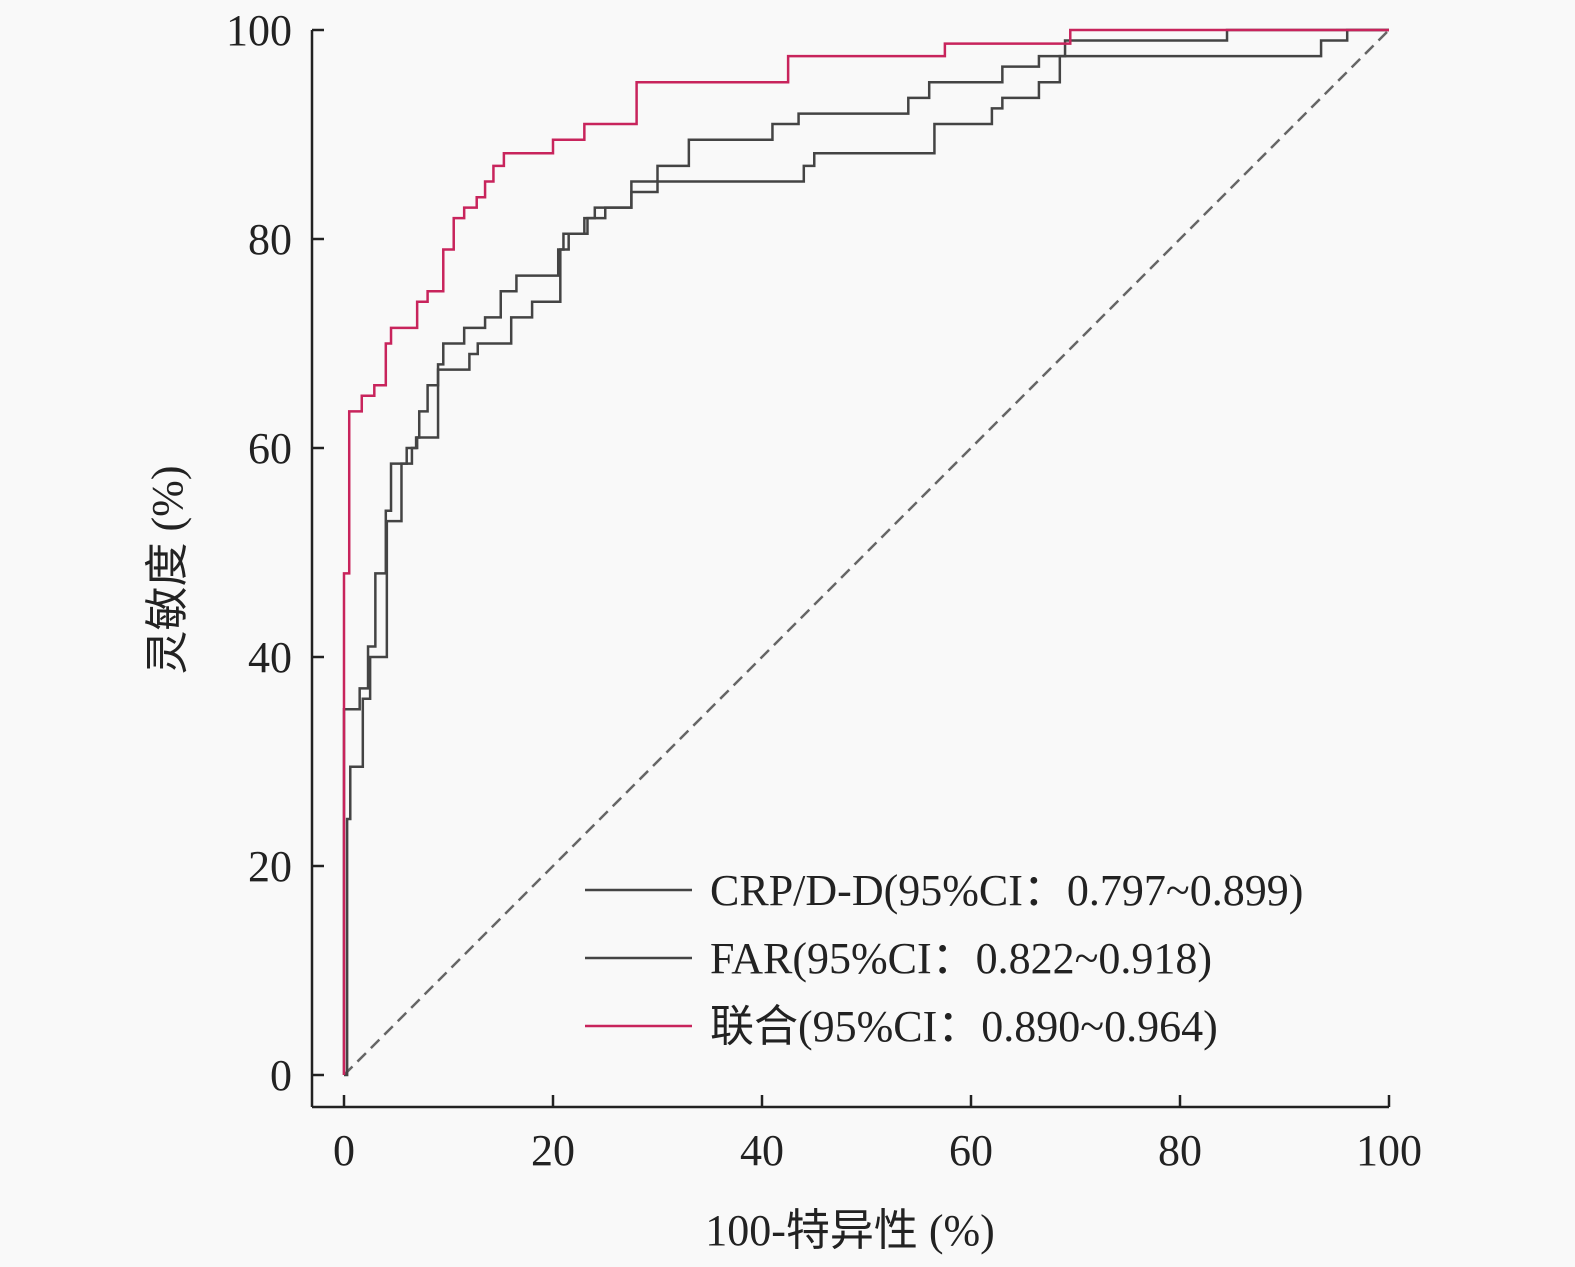 The width and height of the screenshot is (1575, 1267). What do you see at coordinates (964, 1026) in the screenshot?
I see `legend-label: 联合(95%CI：0.890~0.964)` at bounding box center [964, 1026].